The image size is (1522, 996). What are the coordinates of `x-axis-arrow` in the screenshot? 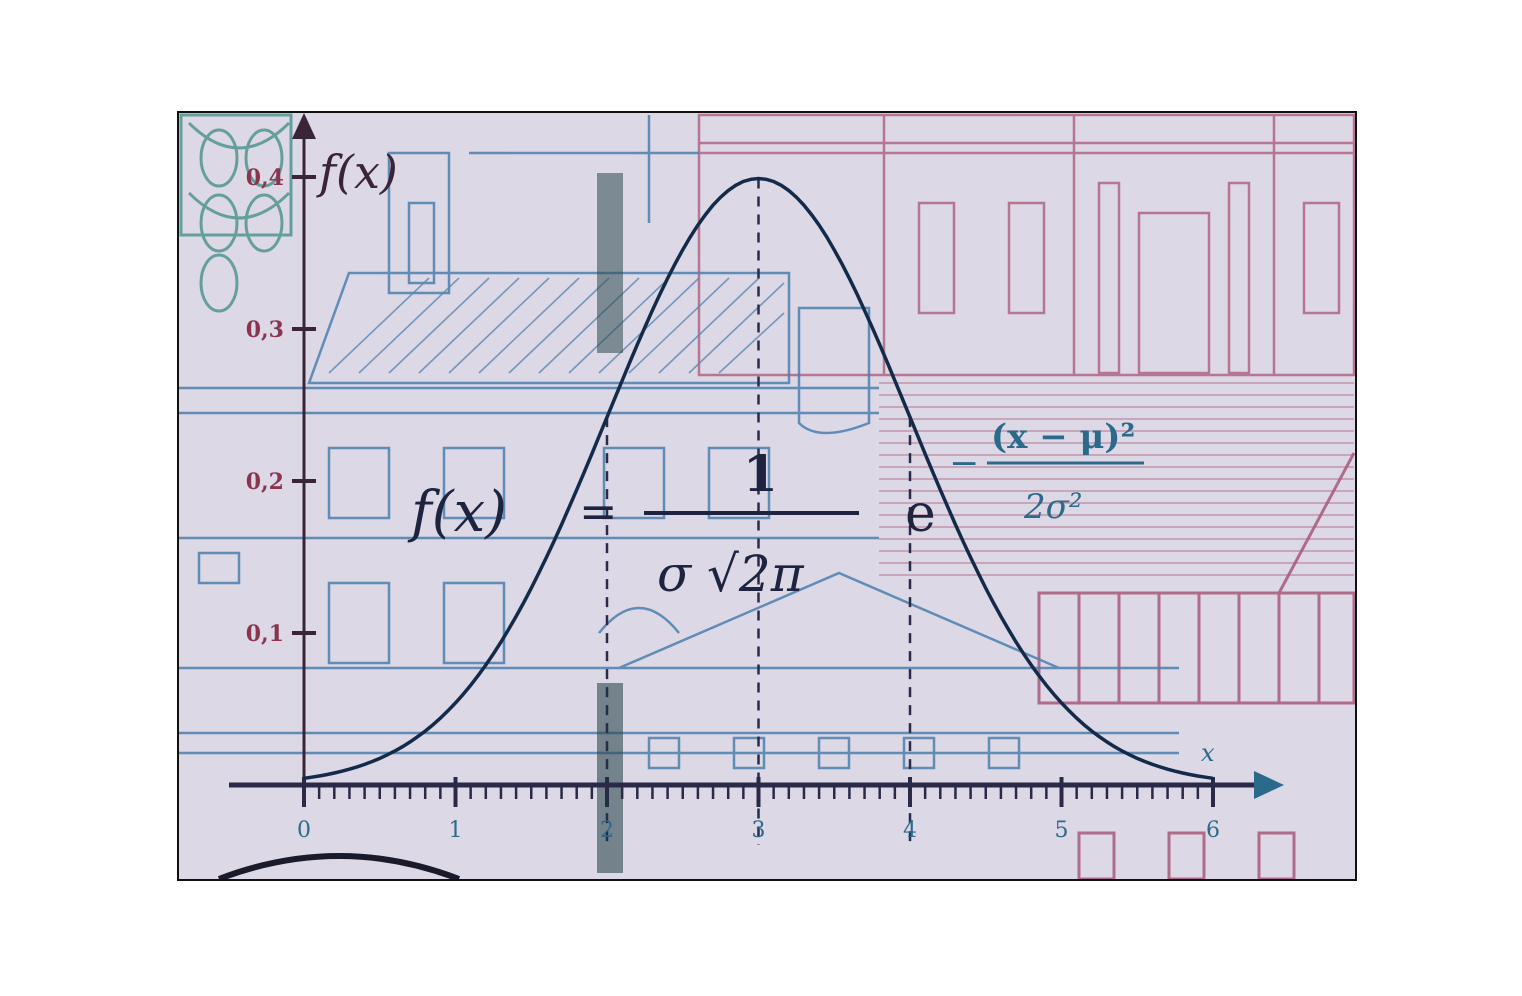 It's located at (1269, 785).